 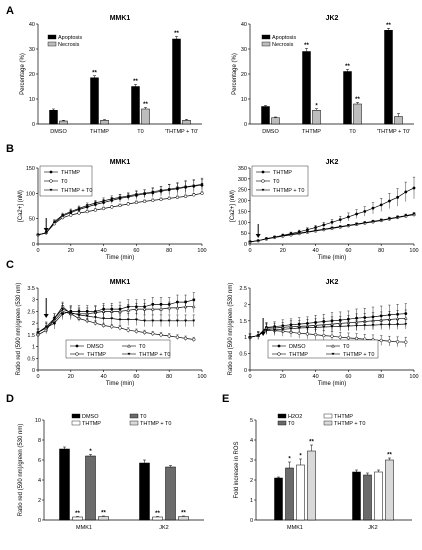 What do you see at coordinates (70, 38) in the screenshot?
I see `legend-label: Apoptosis` at bounding box center [70, 38].